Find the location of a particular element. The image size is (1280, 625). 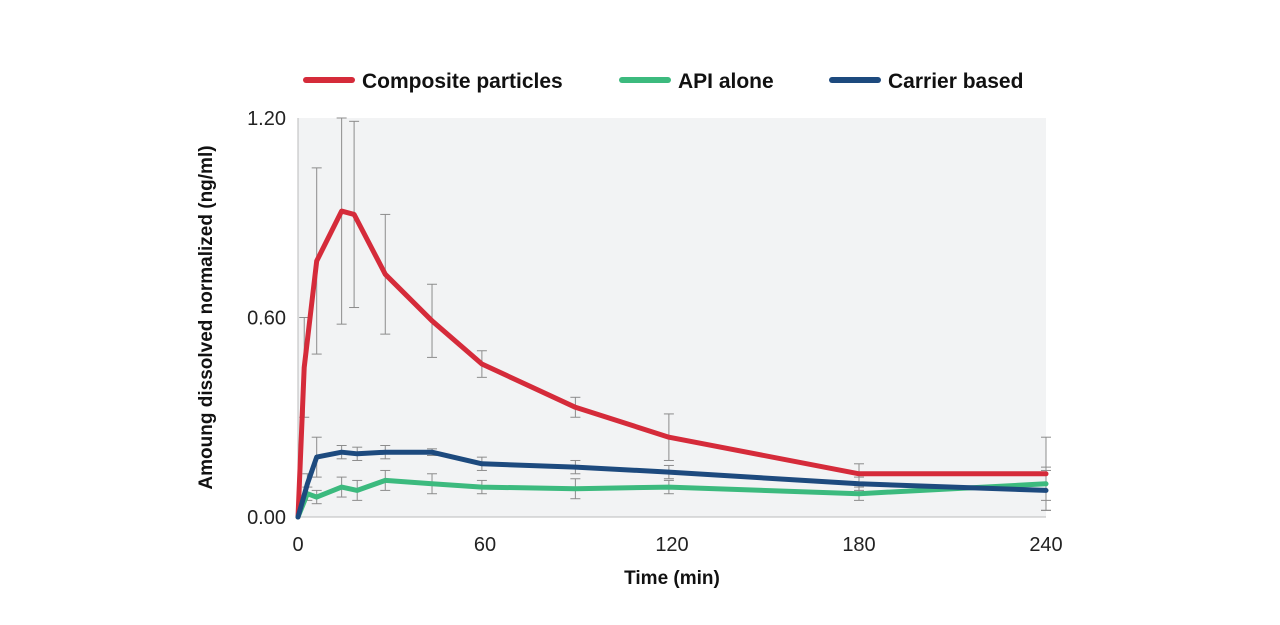

y-axis-ticks: 0.00 0.60 1.20 is located at coordinates (266, 318).